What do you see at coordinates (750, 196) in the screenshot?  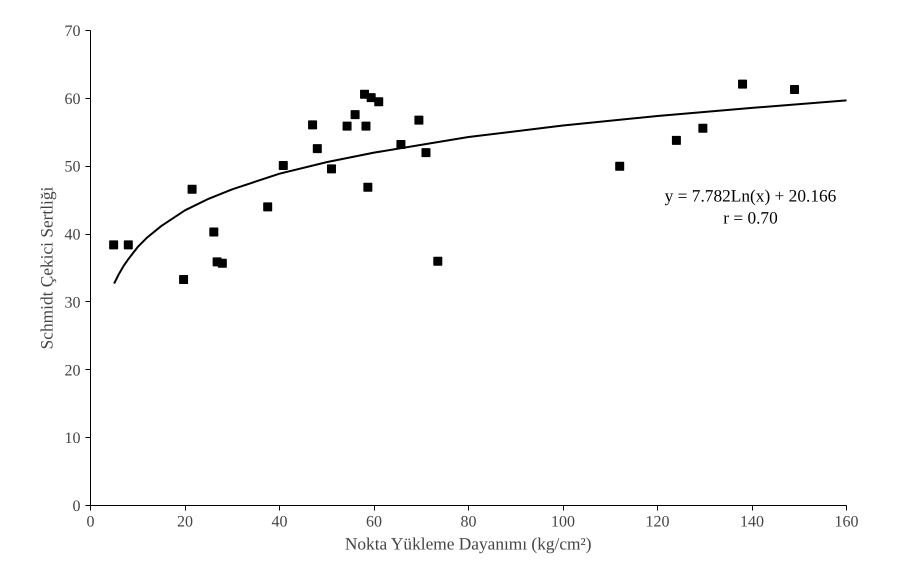 I see `annotation: y = 7.782Ln(x) + 20.166` at bounding box center [750, 196].